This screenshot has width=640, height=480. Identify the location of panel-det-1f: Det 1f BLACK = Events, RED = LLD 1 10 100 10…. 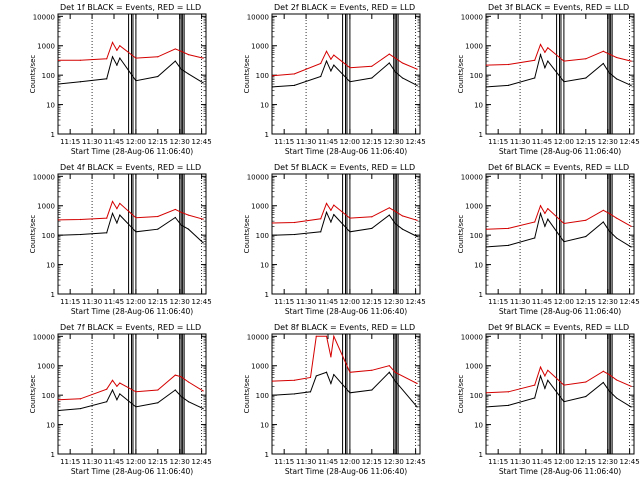
(120, 79).